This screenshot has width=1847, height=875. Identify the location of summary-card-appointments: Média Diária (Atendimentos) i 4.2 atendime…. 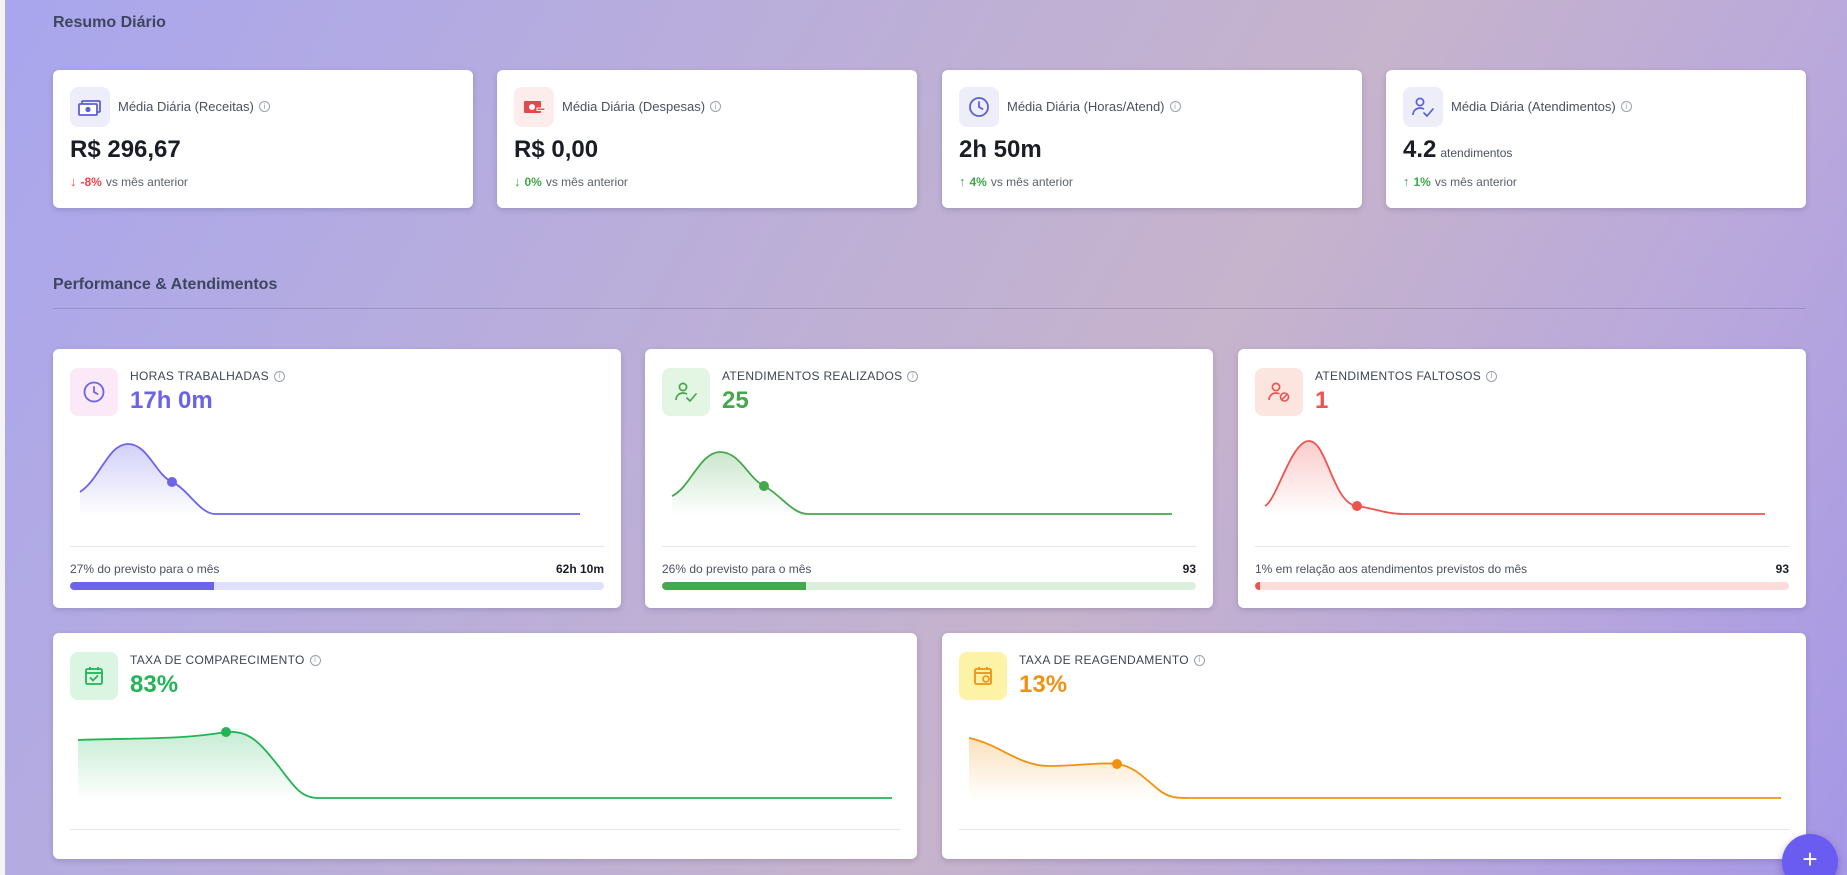
(1596, 139).